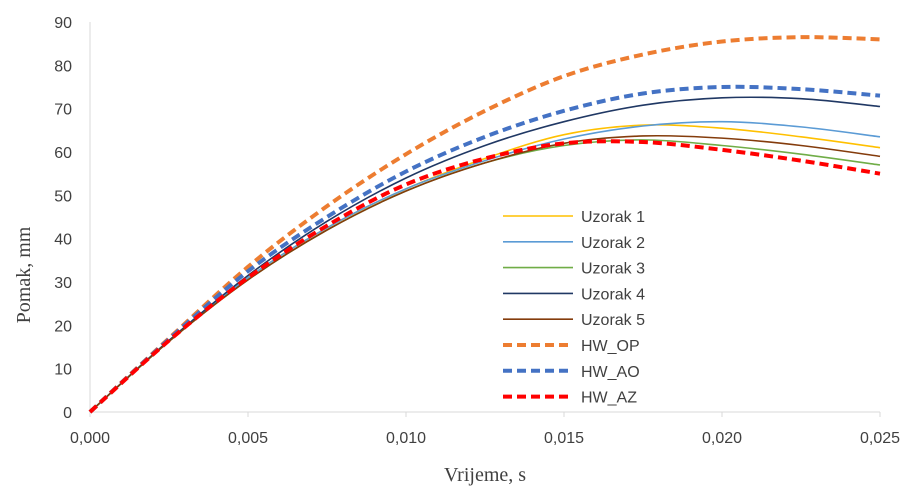 The image size is (907, 486). What do you see at coordinates (63, 218) in the screenshot?
I see `y-axis-ticks: 0 10 20 30 40 50 60 70 80 90` at bounding box center [63, 218].